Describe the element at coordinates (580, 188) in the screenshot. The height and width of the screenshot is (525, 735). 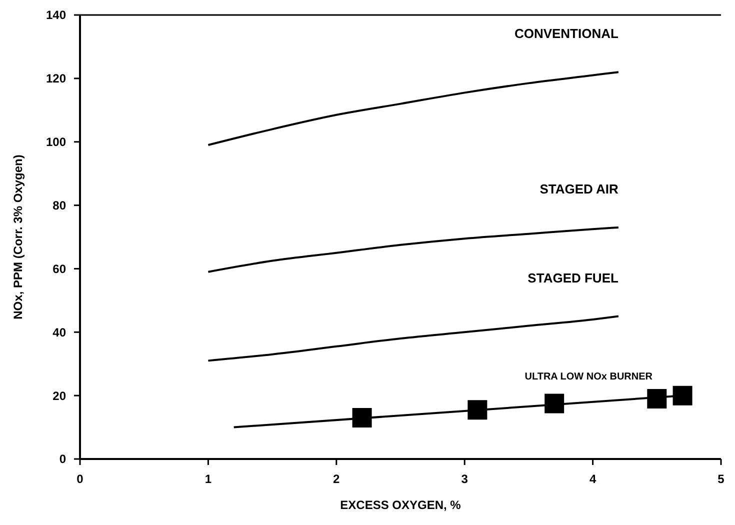
I see `text: STAGED AIR` at that location.